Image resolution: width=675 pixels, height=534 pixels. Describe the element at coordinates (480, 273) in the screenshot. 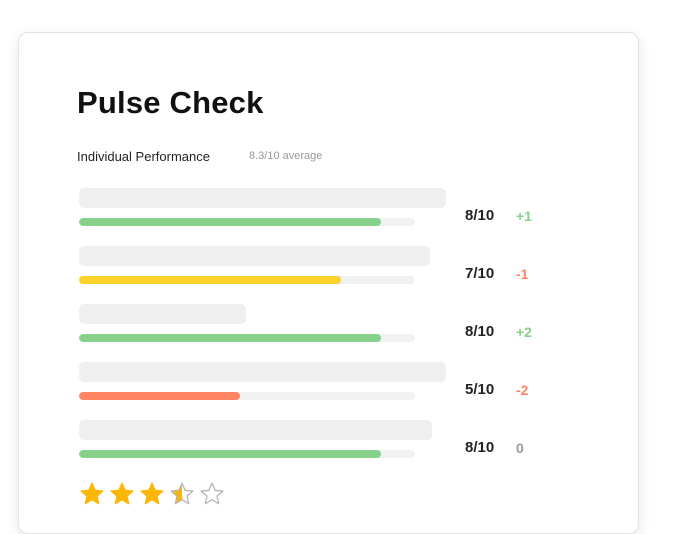

I see `score-value: 7/10` at that location.